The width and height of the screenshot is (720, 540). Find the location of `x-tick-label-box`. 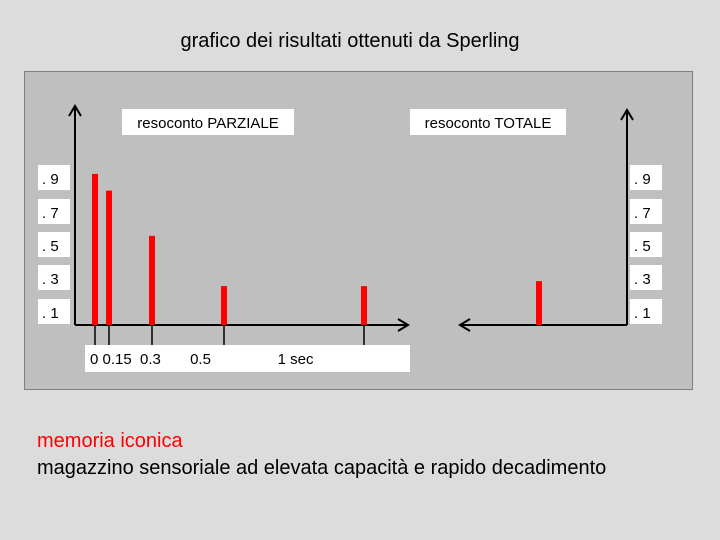

x-tick-label-box is located at coordinates (247, 358).